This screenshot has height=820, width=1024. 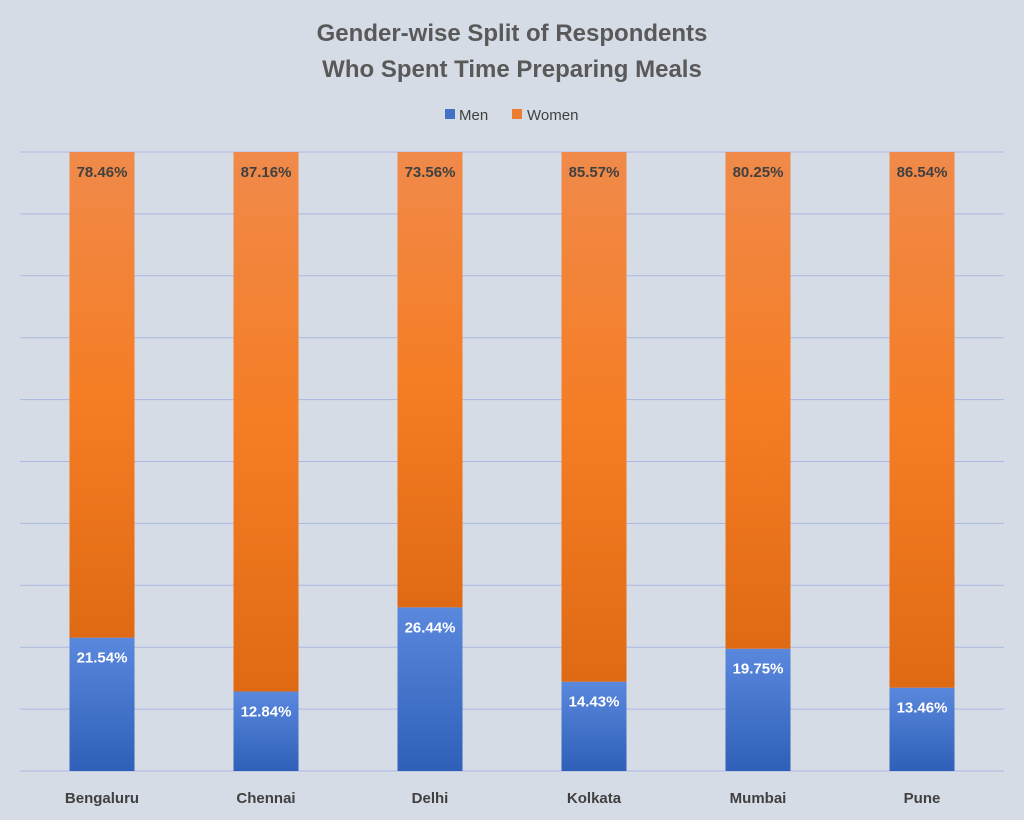 What do you see at coordinates (430, 627) in the screenshot?
I see `data-label-men-delhi: 26.44%` at bounding box center [430, 627].